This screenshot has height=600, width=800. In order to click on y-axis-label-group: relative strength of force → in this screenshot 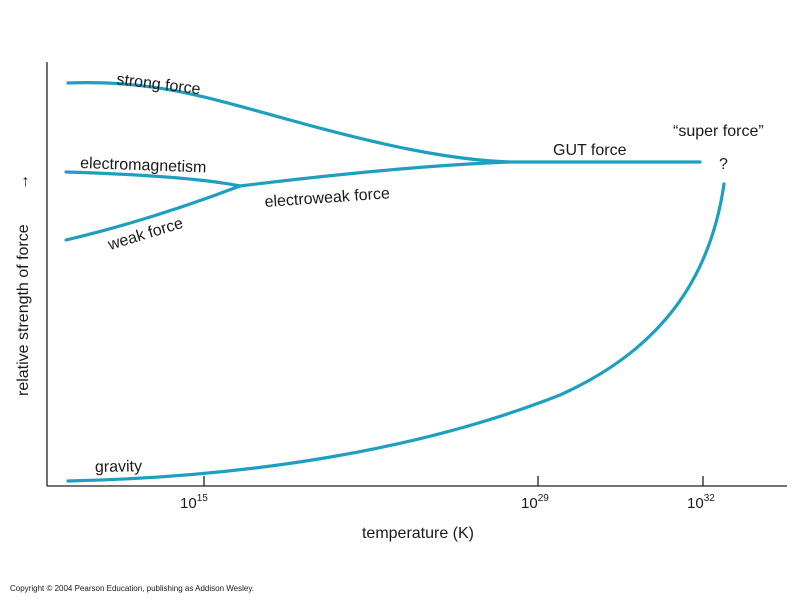, I will do `click(23, 285)`.